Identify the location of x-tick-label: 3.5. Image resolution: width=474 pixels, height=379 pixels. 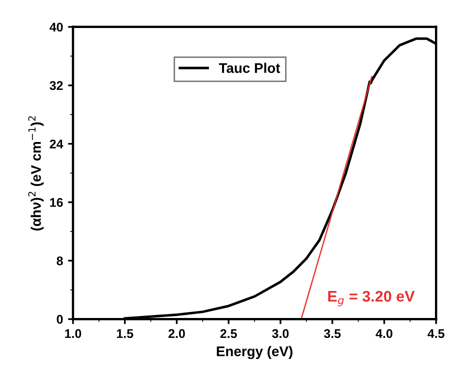
(332, 333).